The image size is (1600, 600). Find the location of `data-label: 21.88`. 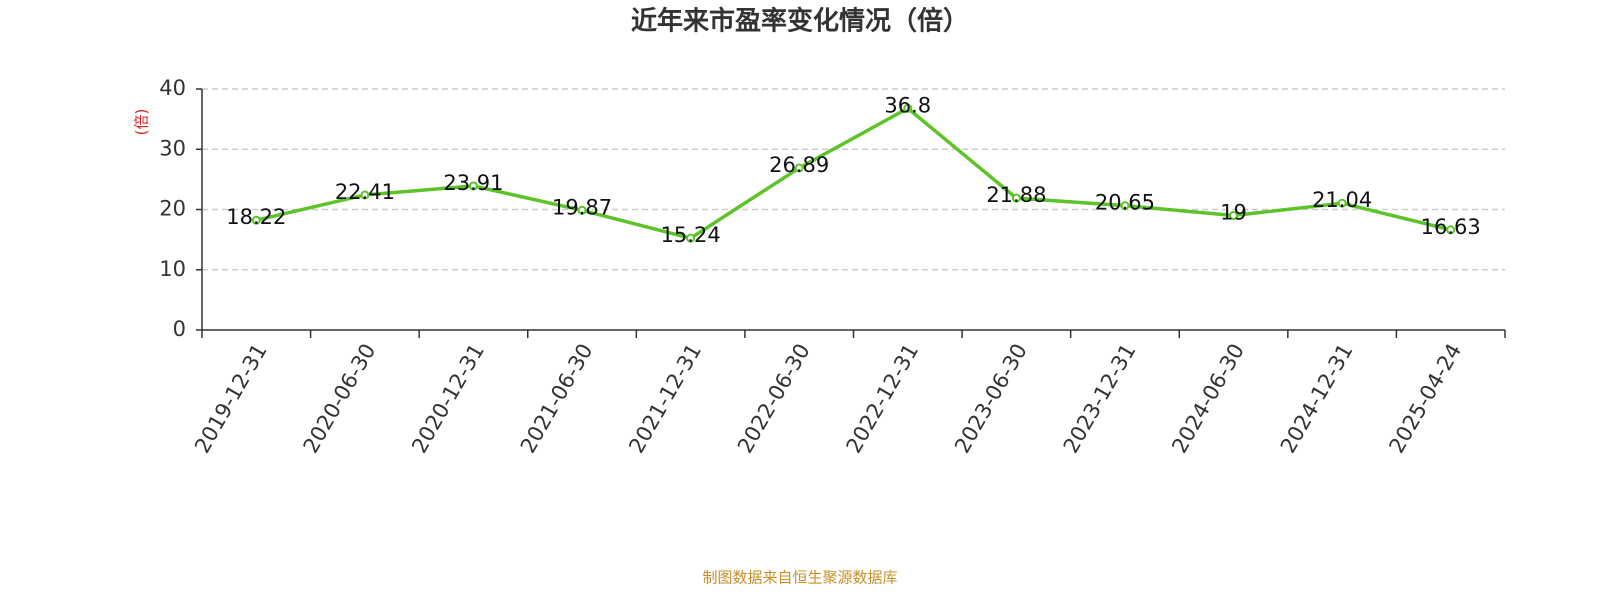

data-label: 21.88 is located at coordinates (1016, 195).